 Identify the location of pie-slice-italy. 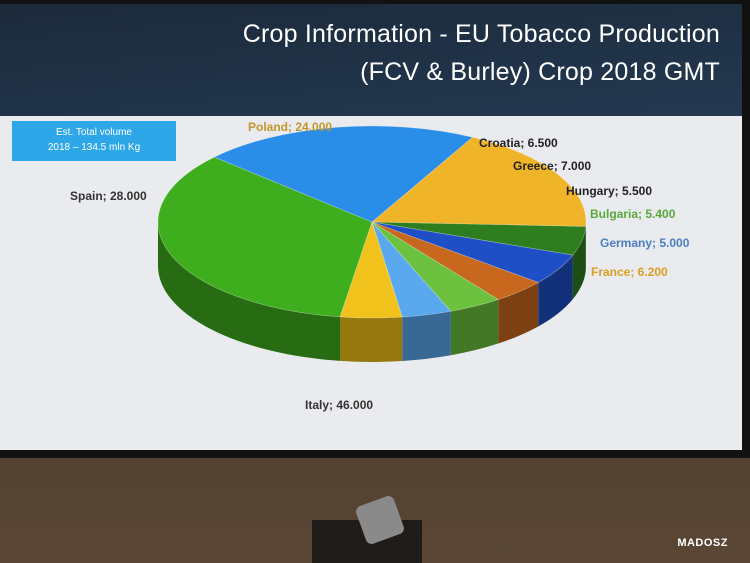
(265, 237).